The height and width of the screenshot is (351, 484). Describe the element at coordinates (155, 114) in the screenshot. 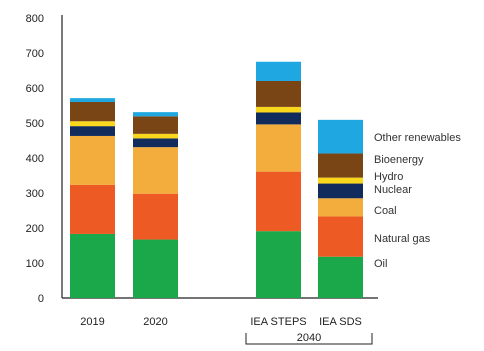

I see `bar-other-renewables-2020` at that location.